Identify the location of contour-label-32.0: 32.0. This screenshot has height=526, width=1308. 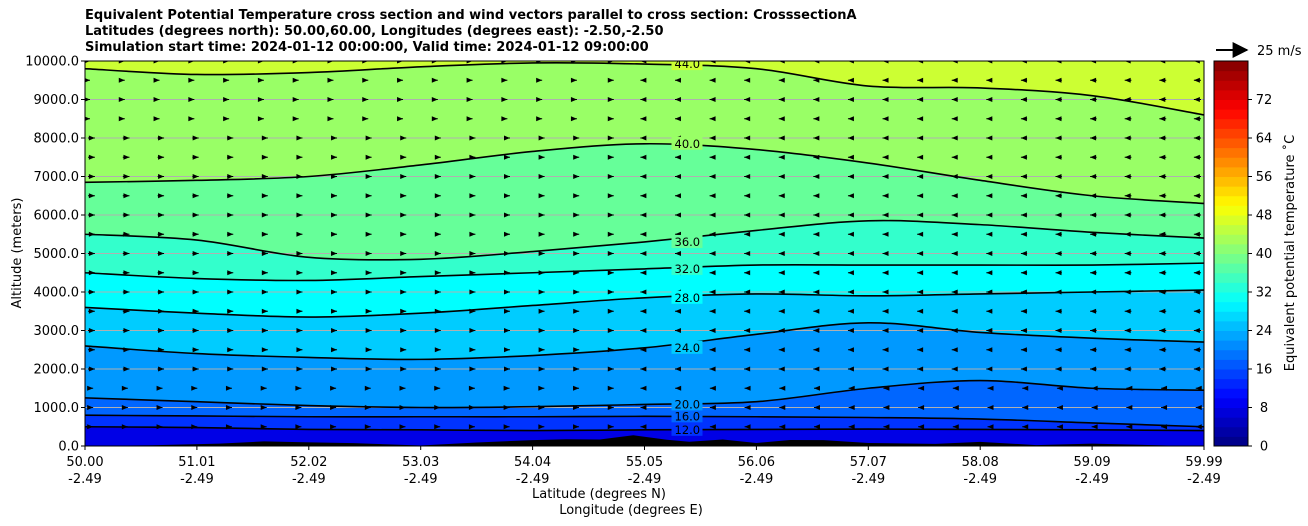
(687, 268).